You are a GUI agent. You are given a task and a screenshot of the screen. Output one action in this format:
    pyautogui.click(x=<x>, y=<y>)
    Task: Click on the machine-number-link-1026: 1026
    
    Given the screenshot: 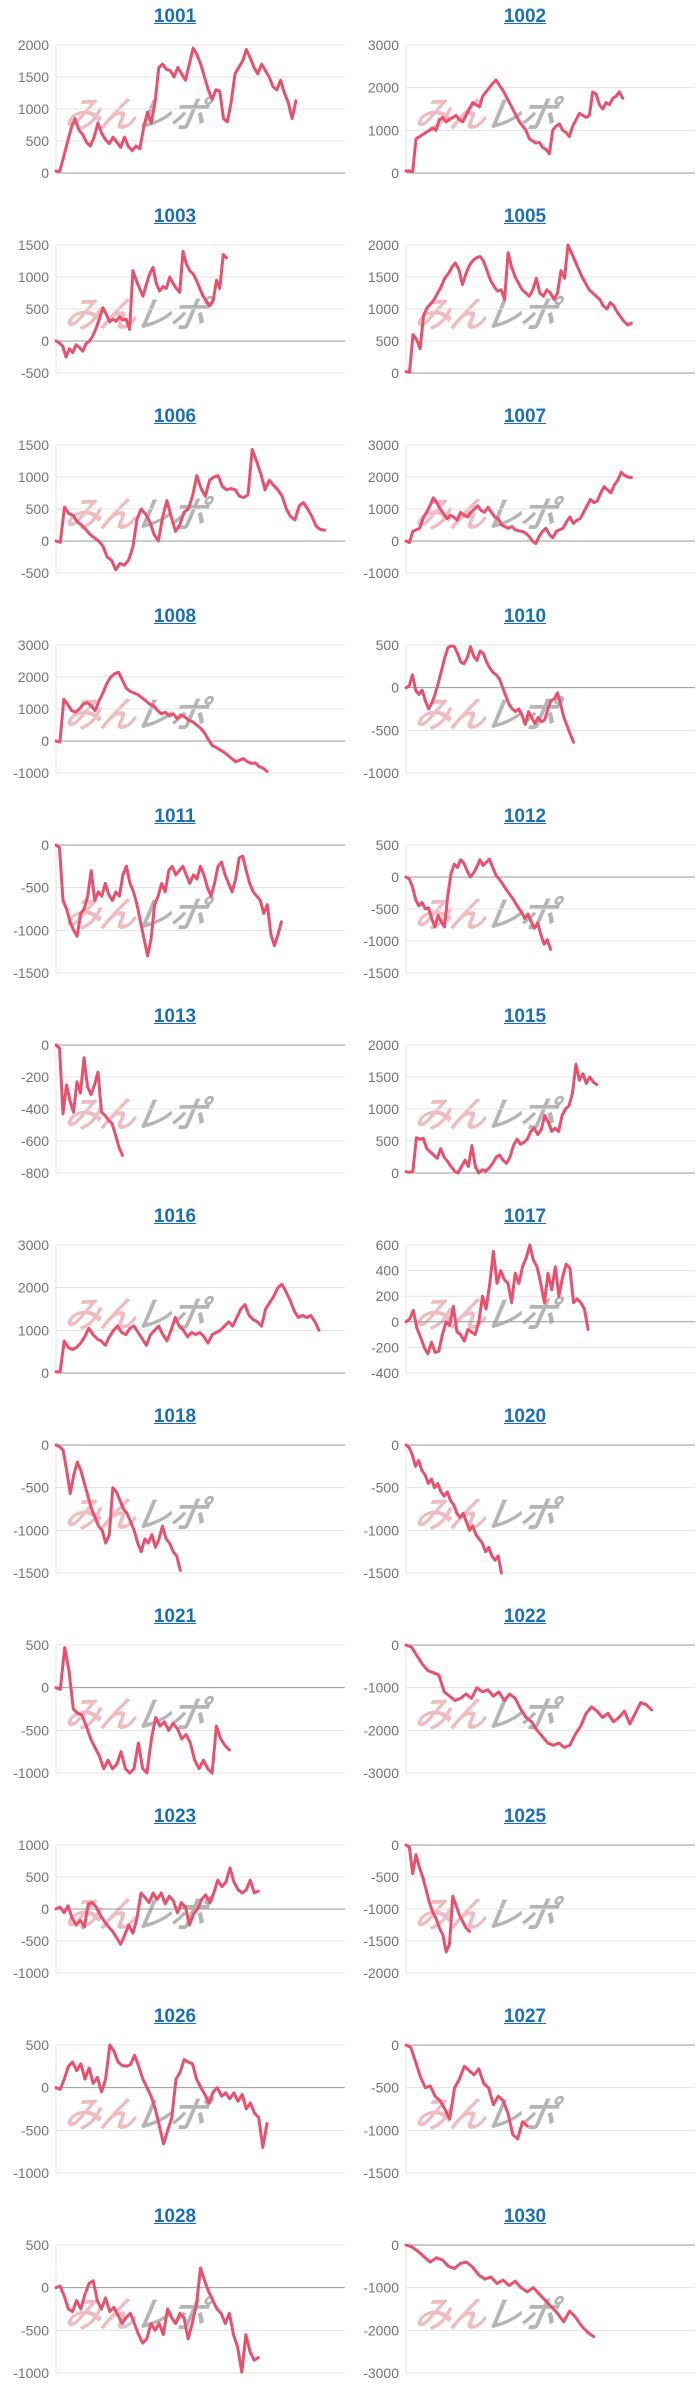 What is the action you would take?
    pyautogui.click(x=175, y=2016)
    